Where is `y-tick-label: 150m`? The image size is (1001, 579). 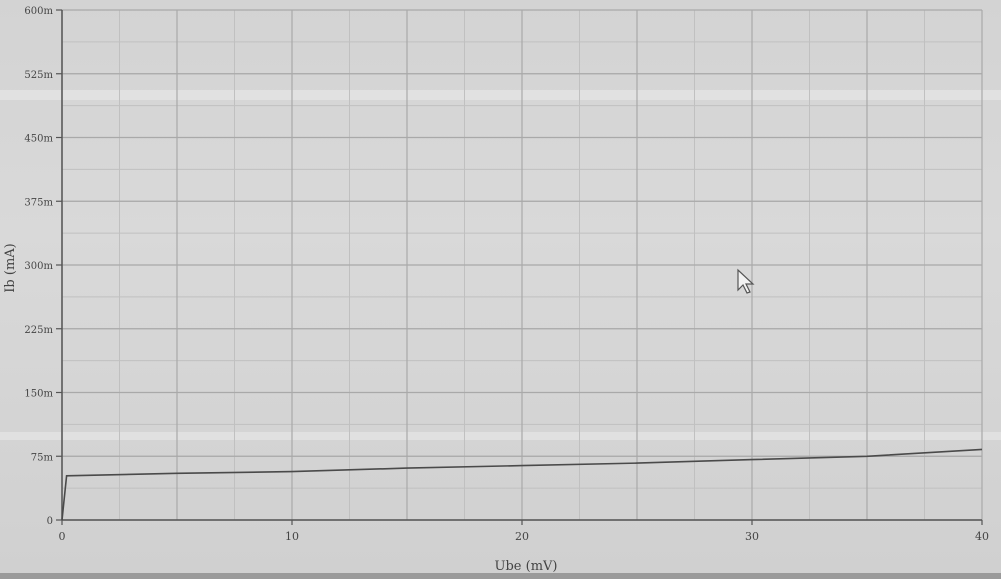 y-tick-label: 150m is located at coordinates (38, 394).